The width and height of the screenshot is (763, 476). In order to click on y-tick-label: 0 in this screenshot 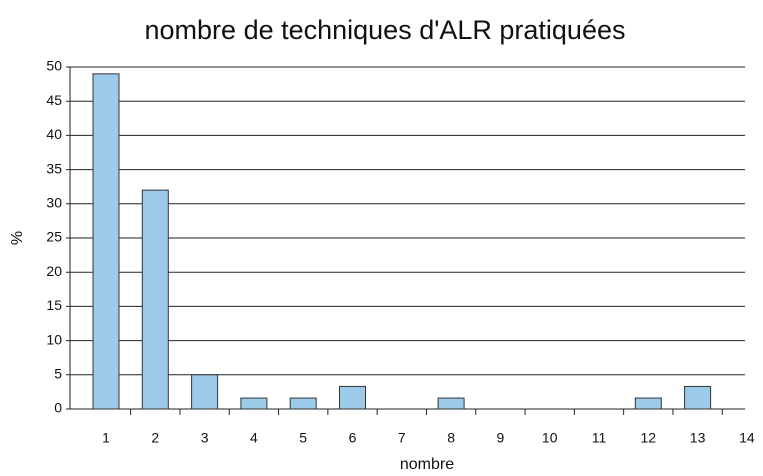, I will do `click(58, 408)`.